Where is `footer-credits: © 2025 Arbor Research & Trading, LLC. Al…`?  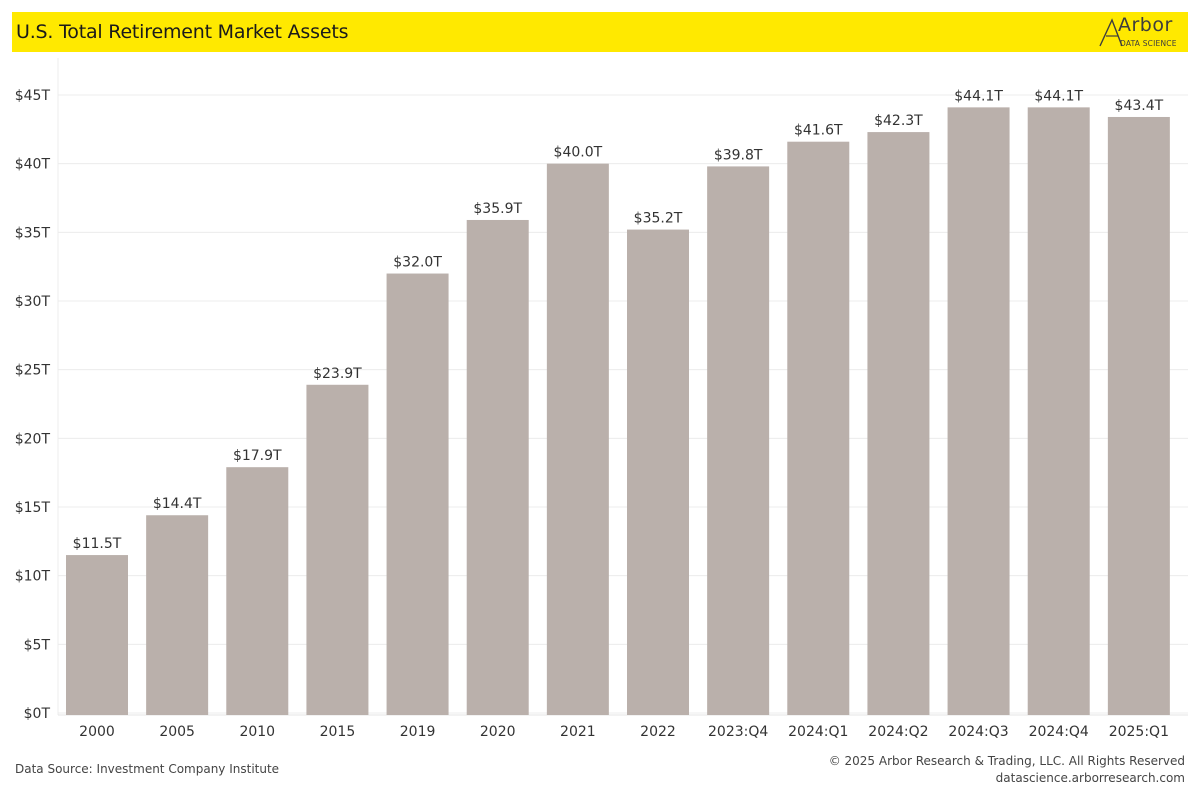
footer-credits: © 2025 Arbor Research & Trading, LLC. Al… is located at coordinates (1007, 770).